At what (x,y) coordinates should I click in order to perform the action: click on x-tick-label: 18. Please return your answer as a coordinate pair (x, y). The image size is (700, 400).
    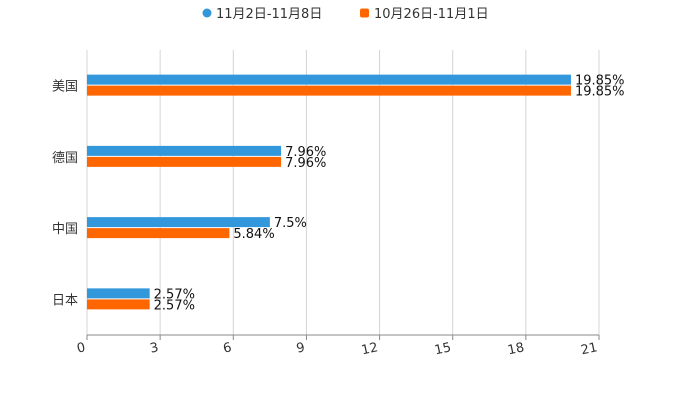
    Looking at the image, I should click on (515, 349).